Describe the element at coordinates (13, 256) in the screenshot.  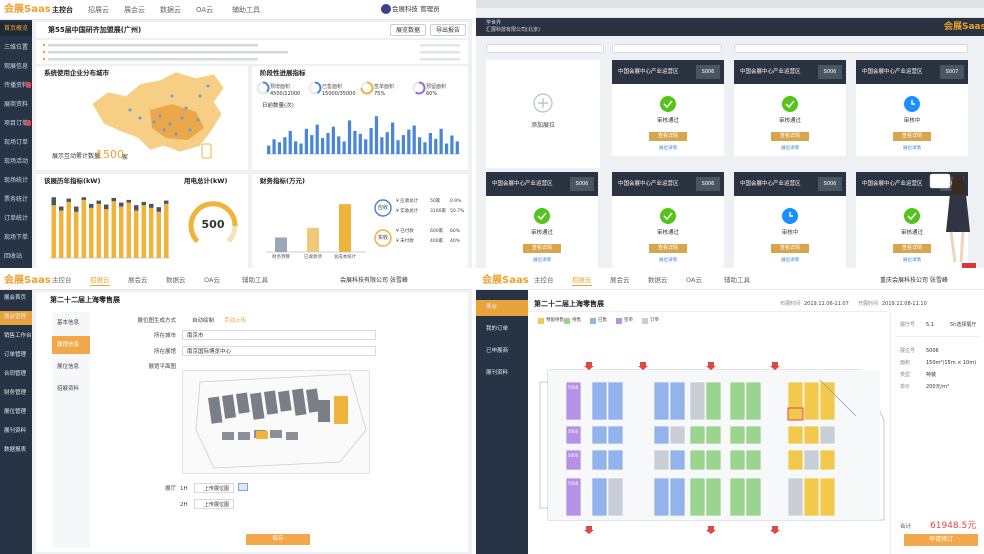
I see `sidebar-item: 回收站` at that location.